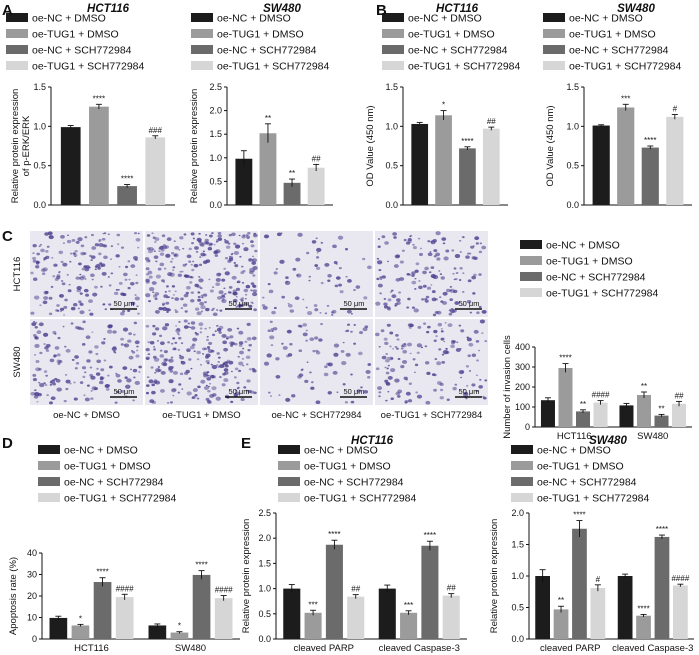 The height and width of the screenshot is (655, 699). What do you see at coordinates (264, 589) in the screenshot?
I see `y-tick-label: 1.0` at bounding box center [264, 589].